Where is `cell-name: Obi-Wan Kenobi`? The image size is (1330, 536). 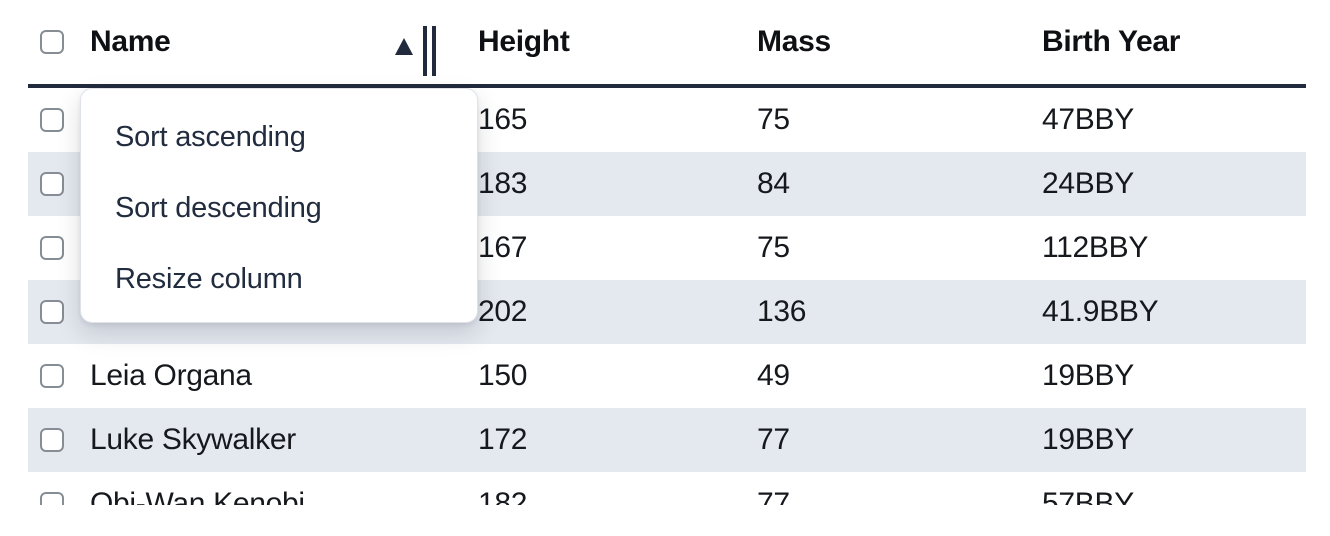
cell-name: Obi-Wan Kenobi is located at coordinates (197, 496).